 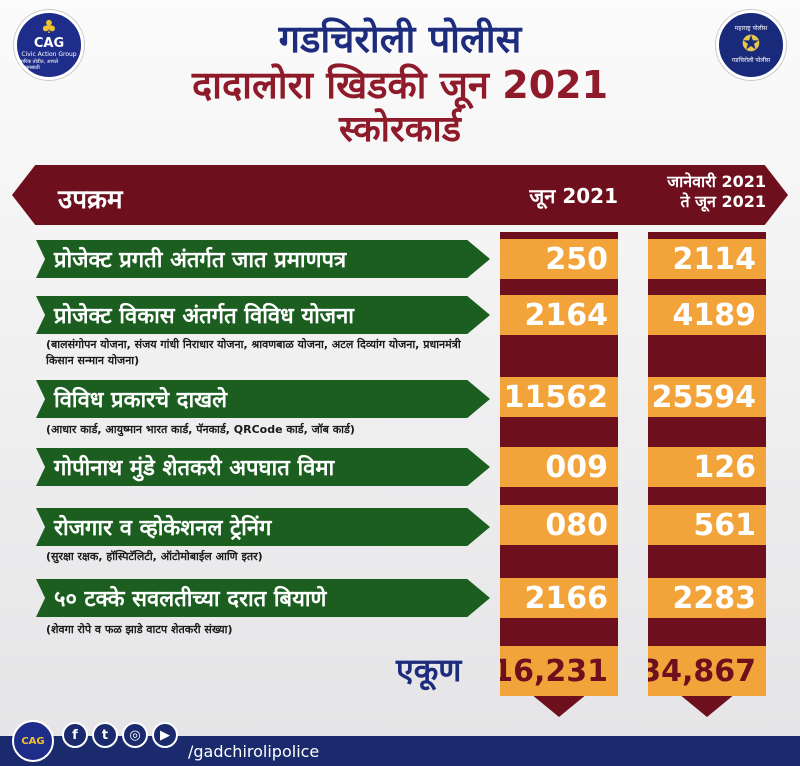 I want to click on row-total-value: 561, so click(x=707, y=525).